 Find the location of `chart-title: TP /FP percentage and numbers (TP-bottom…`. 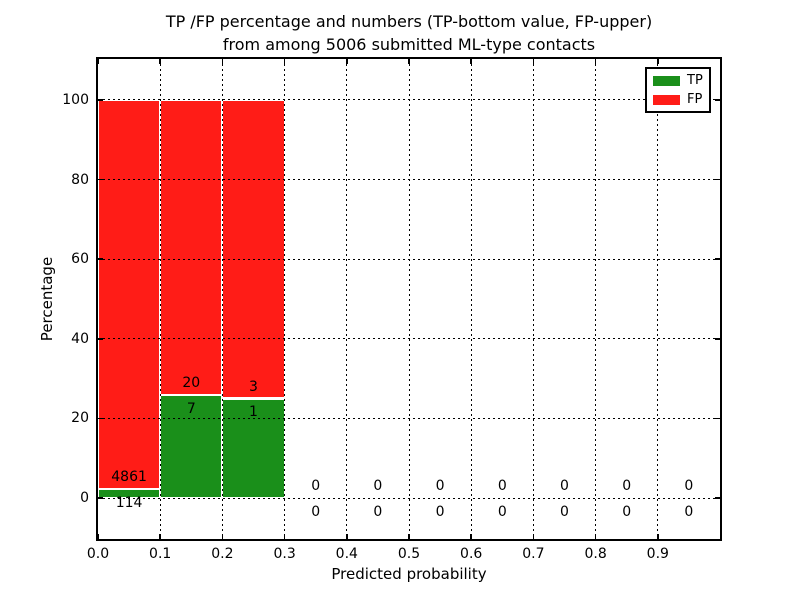

chart-title: TP /FP percentage and numbers (TP-bottom… is located at coordinates (409, 33).